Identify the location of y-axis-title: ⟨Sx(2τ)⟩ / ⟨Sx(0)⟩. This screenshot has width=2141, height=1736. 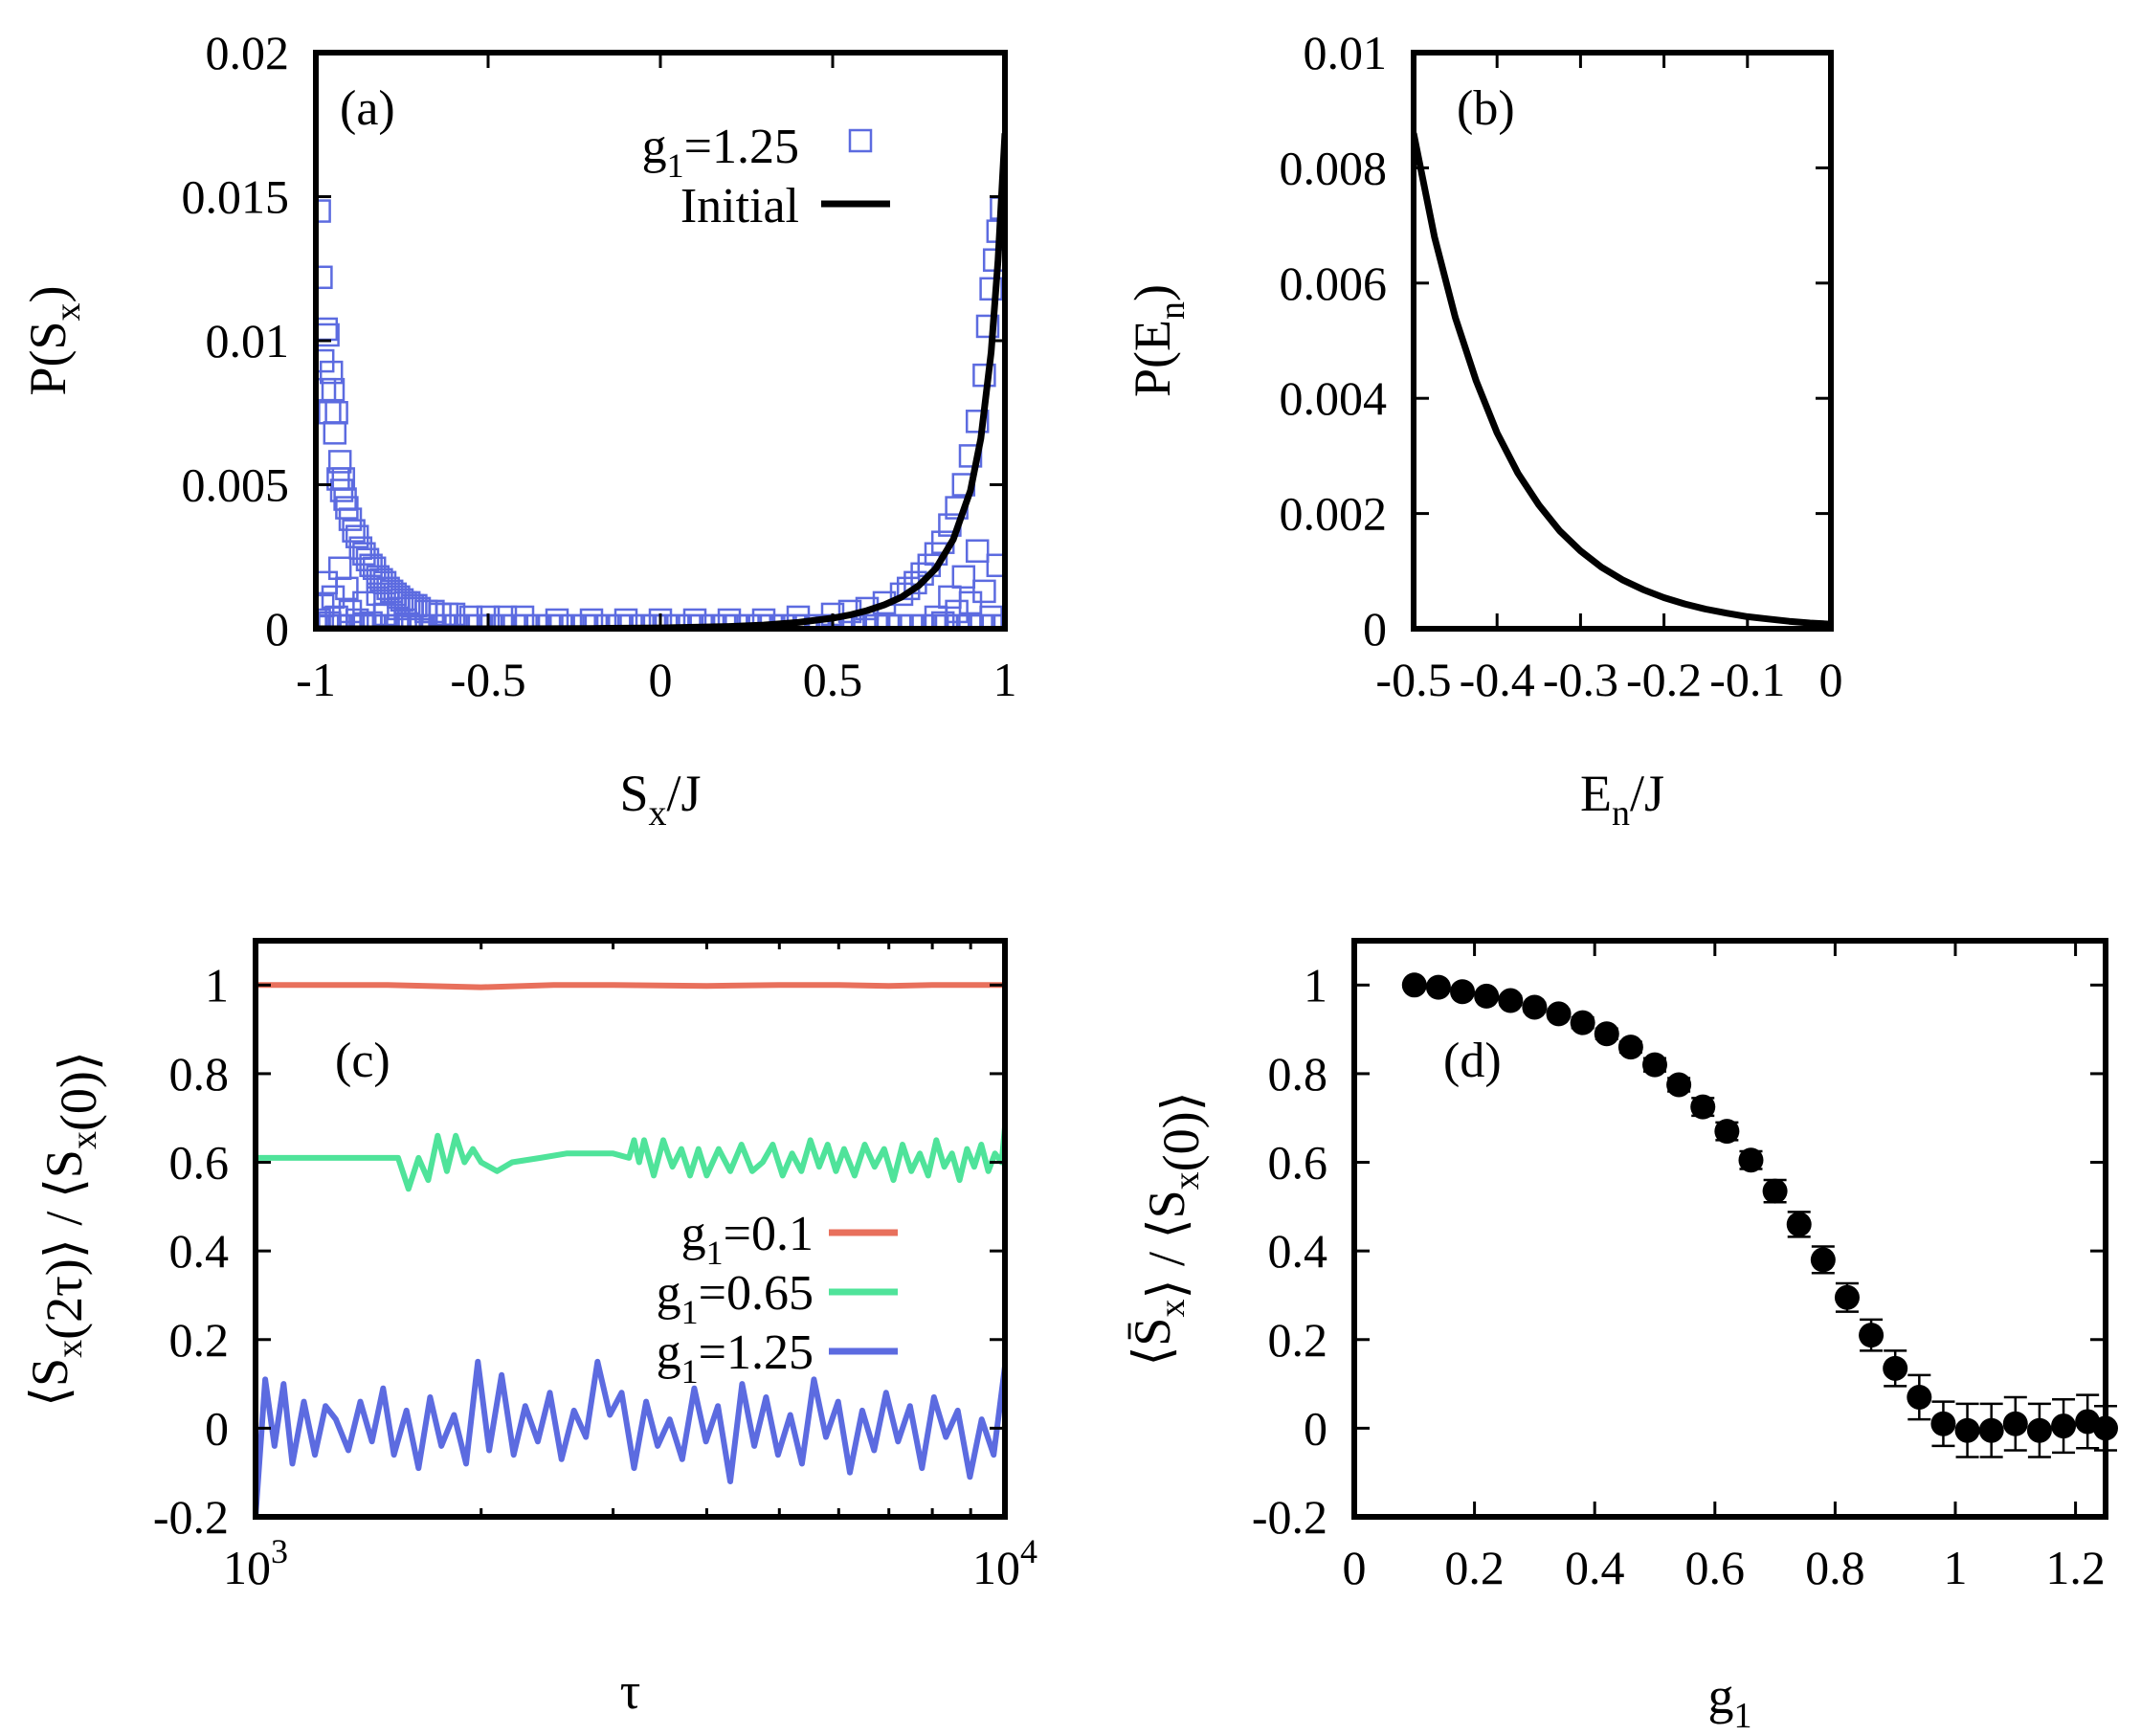
(64, 1229).